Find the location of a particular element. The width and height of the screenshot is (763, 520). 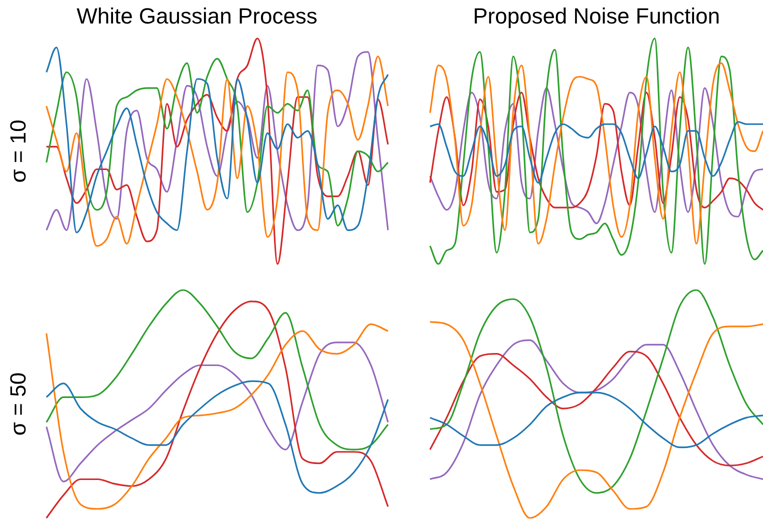

chart-title: Proposed Noise Function is located at coordinates (596, 15).